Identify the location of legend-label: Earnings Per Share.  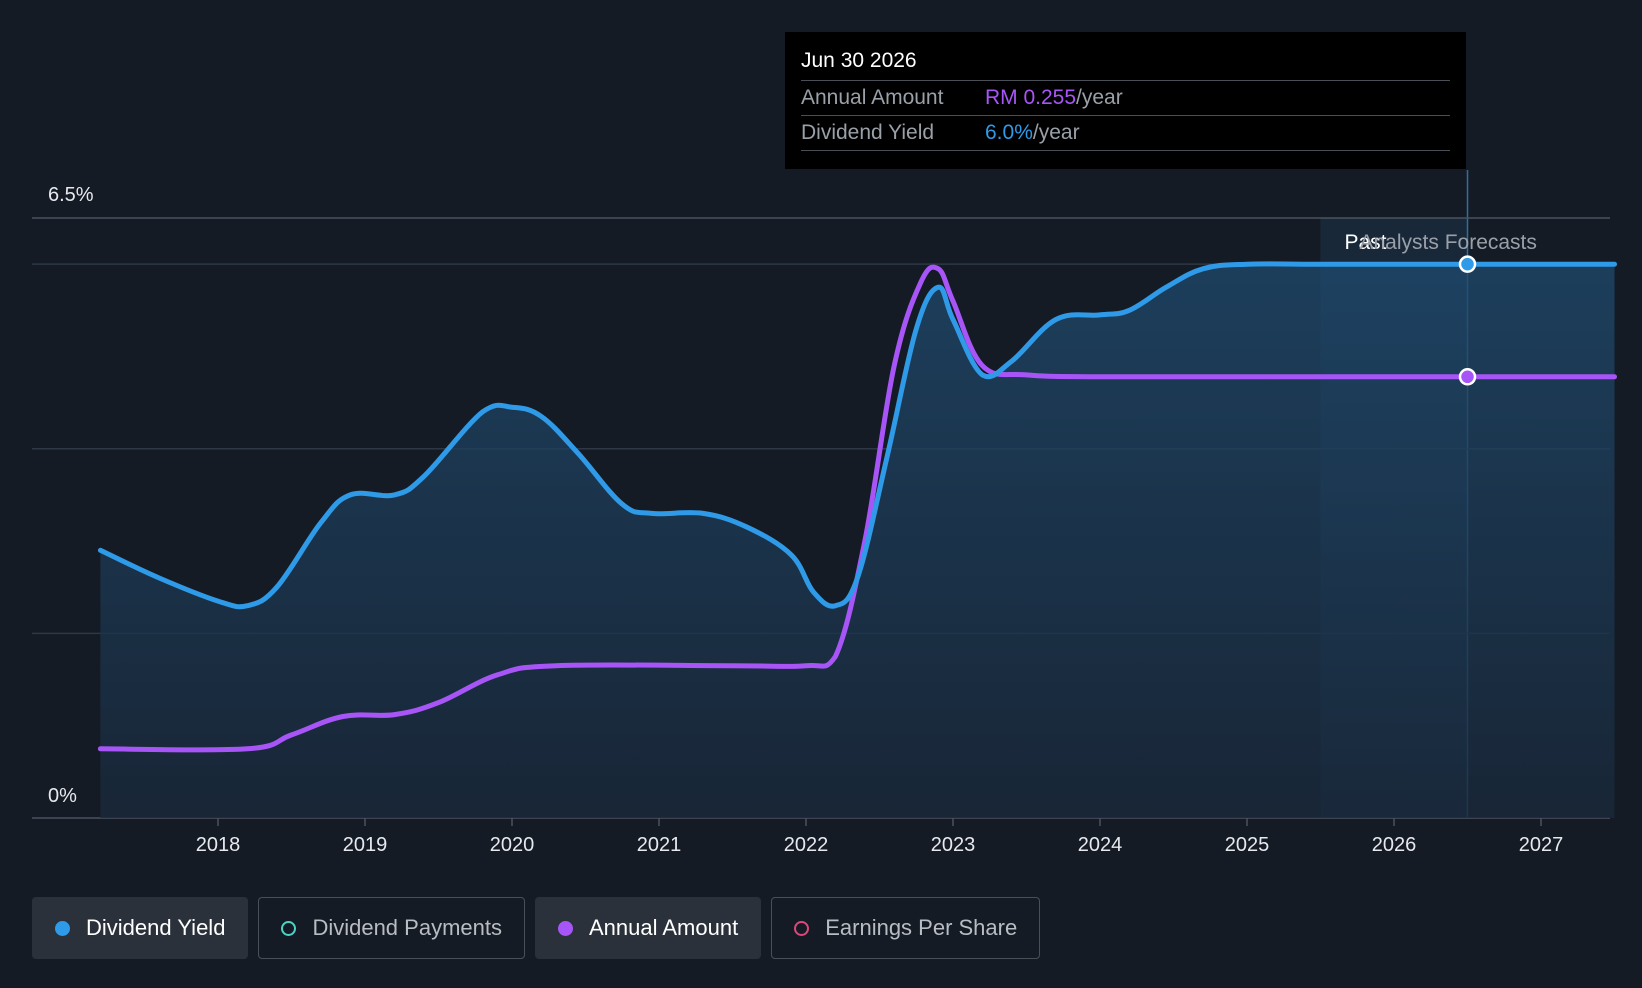
(921, 927).